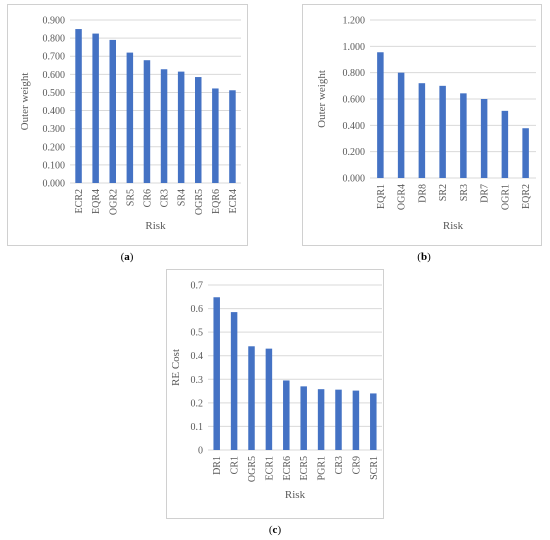  What do you see at coordinates (182, 197) in the screenshot?
I see `x-tick-label: SR4` at bounding box center [182, 197].